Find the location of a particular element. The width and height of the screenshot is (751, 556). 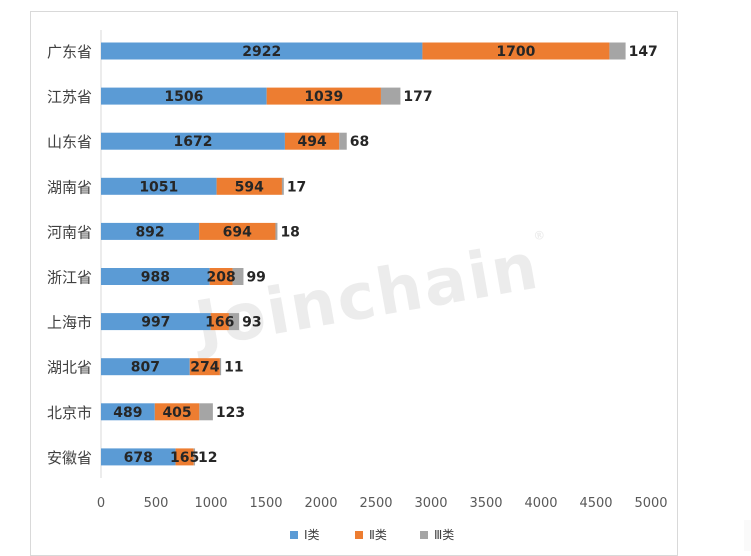

x-tick-label: 2000 is located at coordinates (320, 503).